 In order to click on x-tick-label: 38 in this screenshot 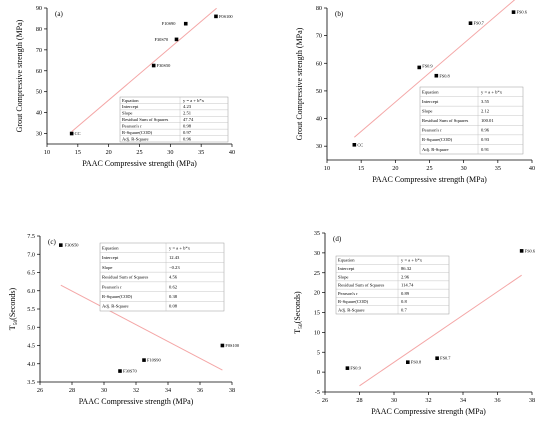, I will do `click(532, 400)`.